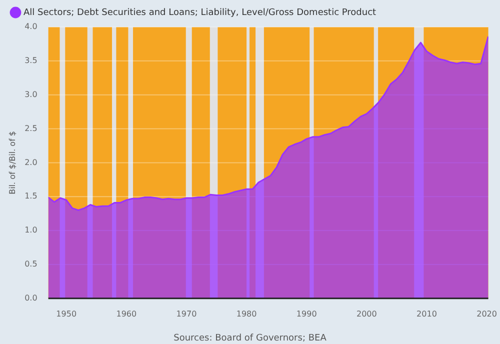 The image size is (500, 344). Describe the element at coordinates (126, 313) in the screenshot. I see `x-tick-label: 1960` at that location.